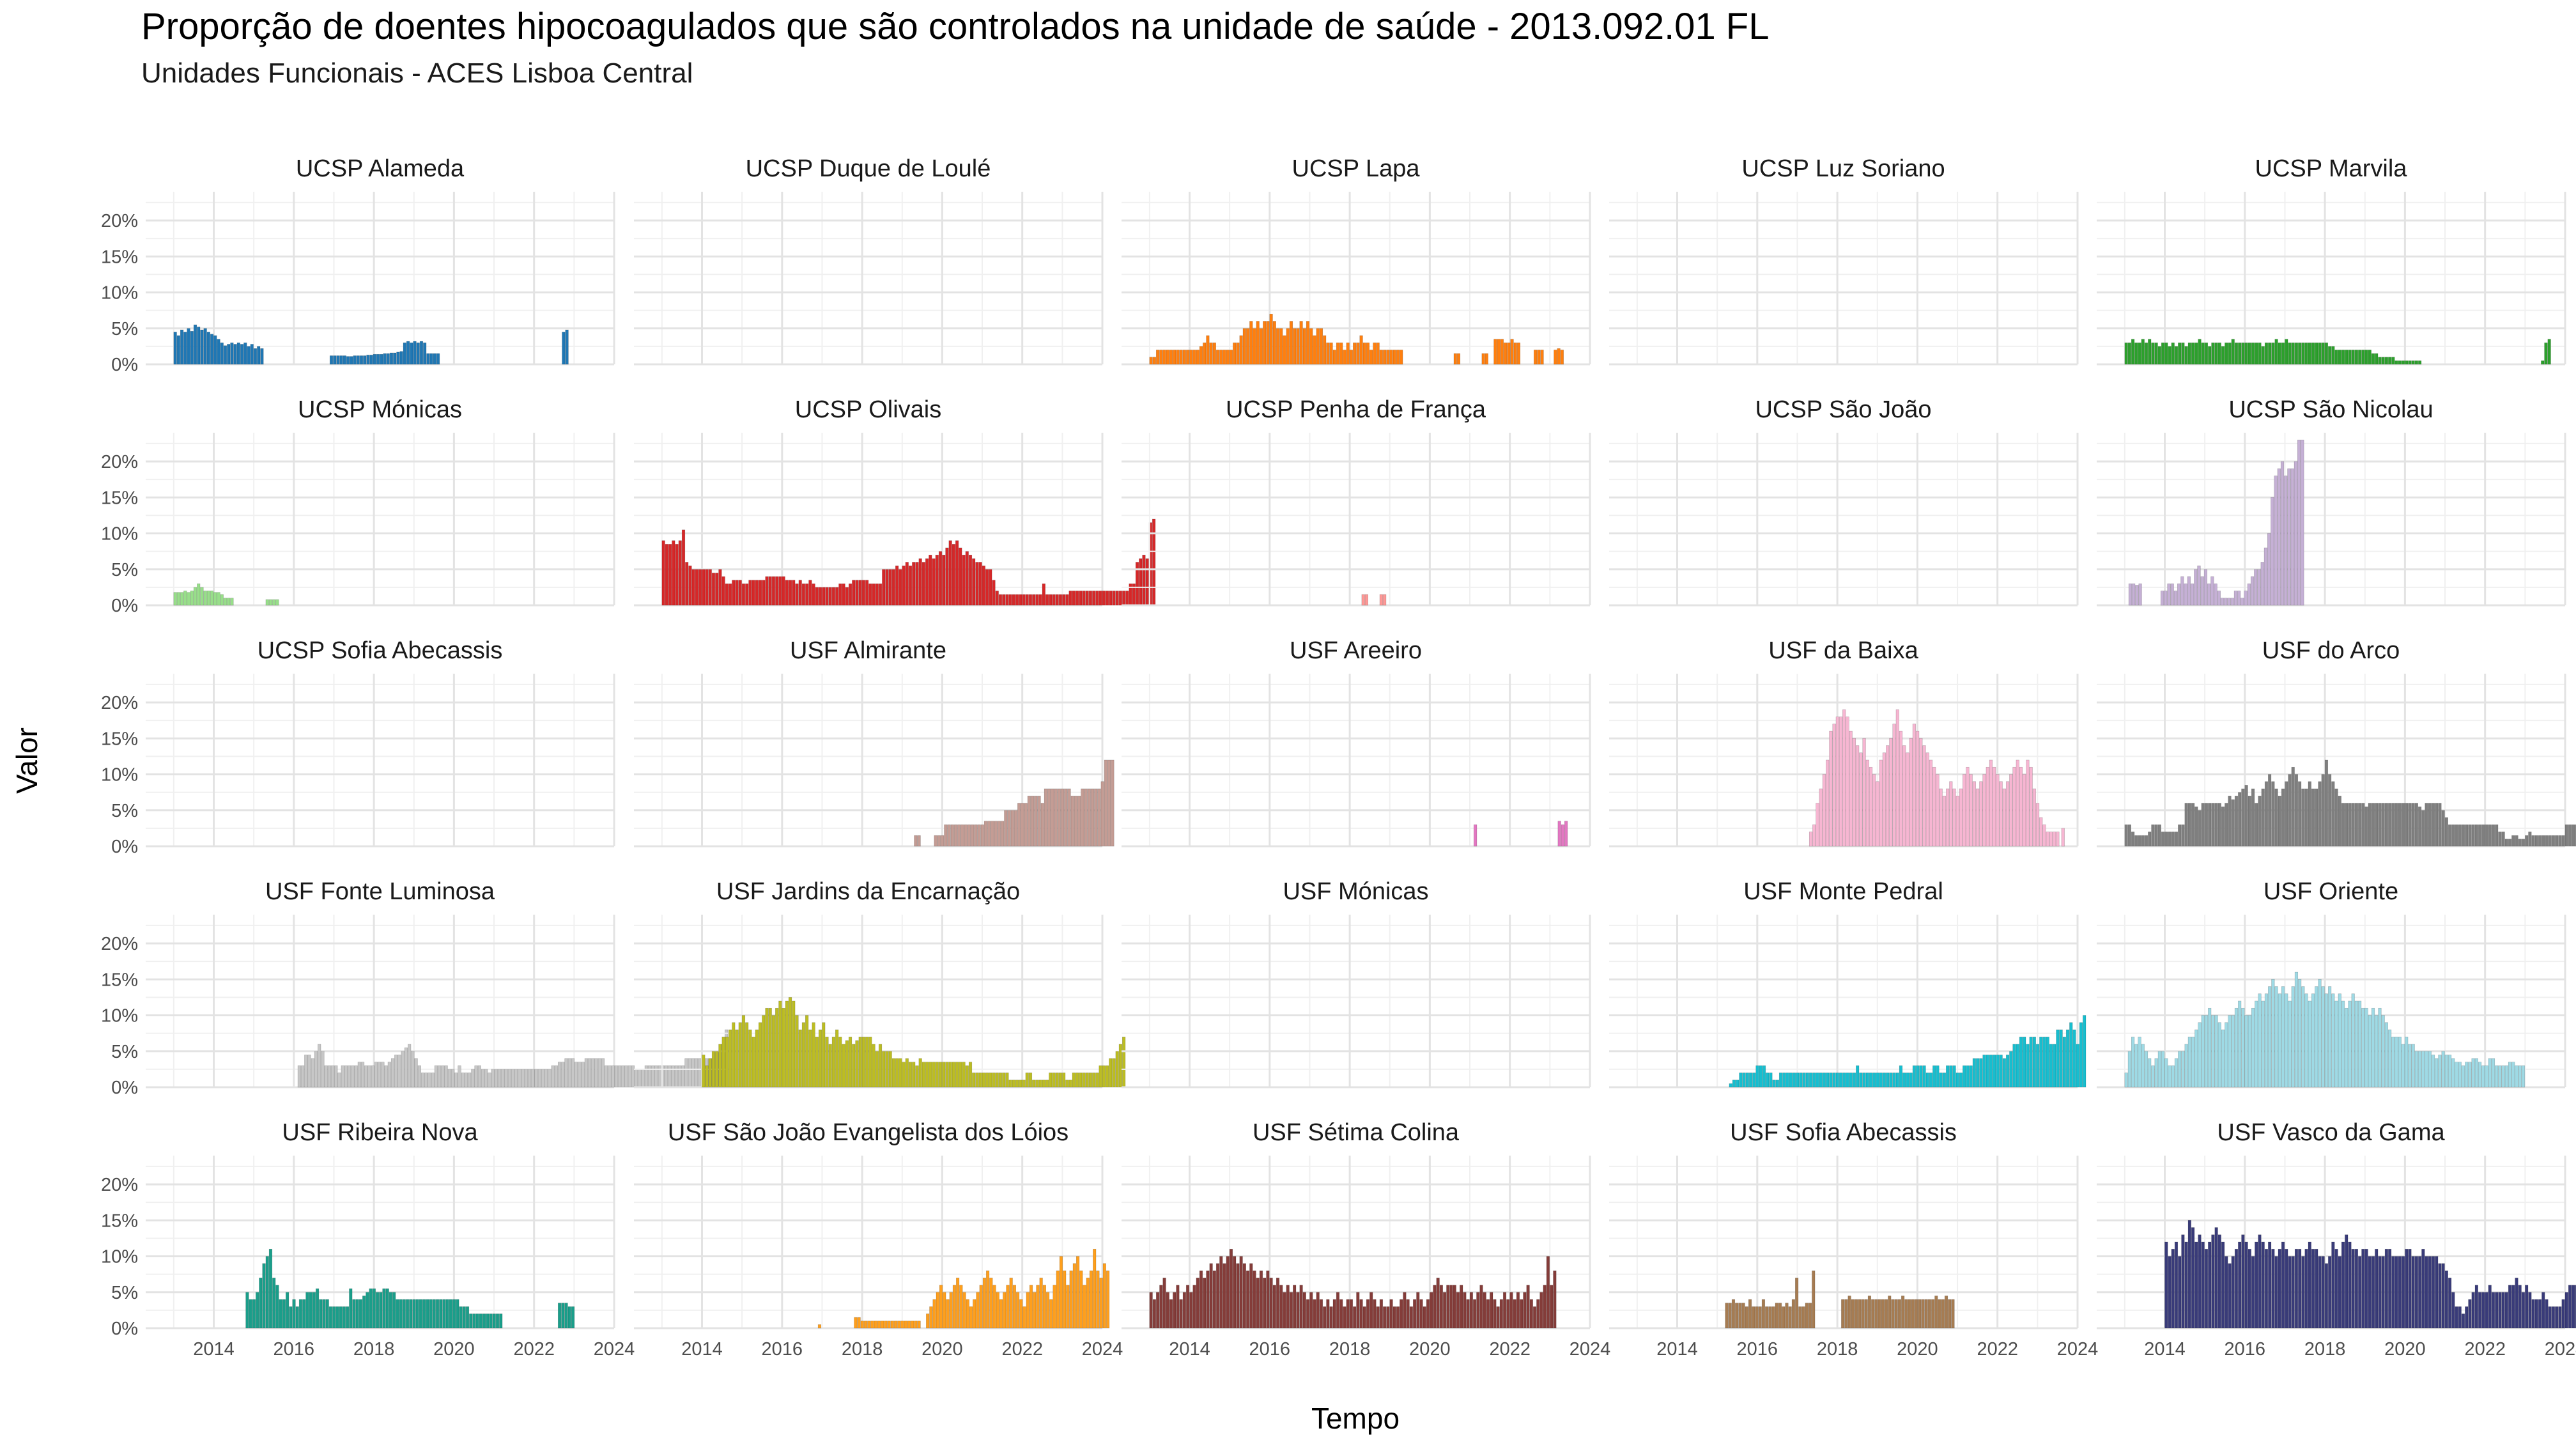 This screenshot has height=1449, width=2576. Describe the element at coordinates (1355, 1418) in the screenshot. I see `x-axis-title: Tempo` at that location.